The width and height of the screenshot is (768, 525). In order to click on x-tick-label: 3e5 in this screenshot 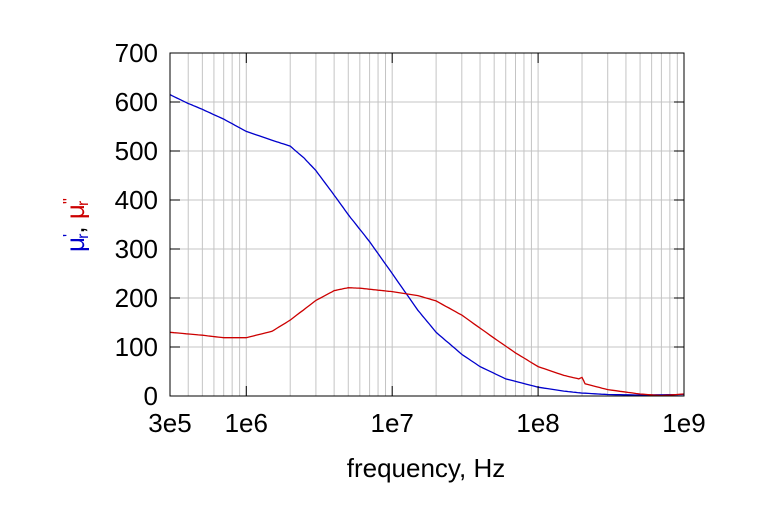, I will do `click(169, 423)`.